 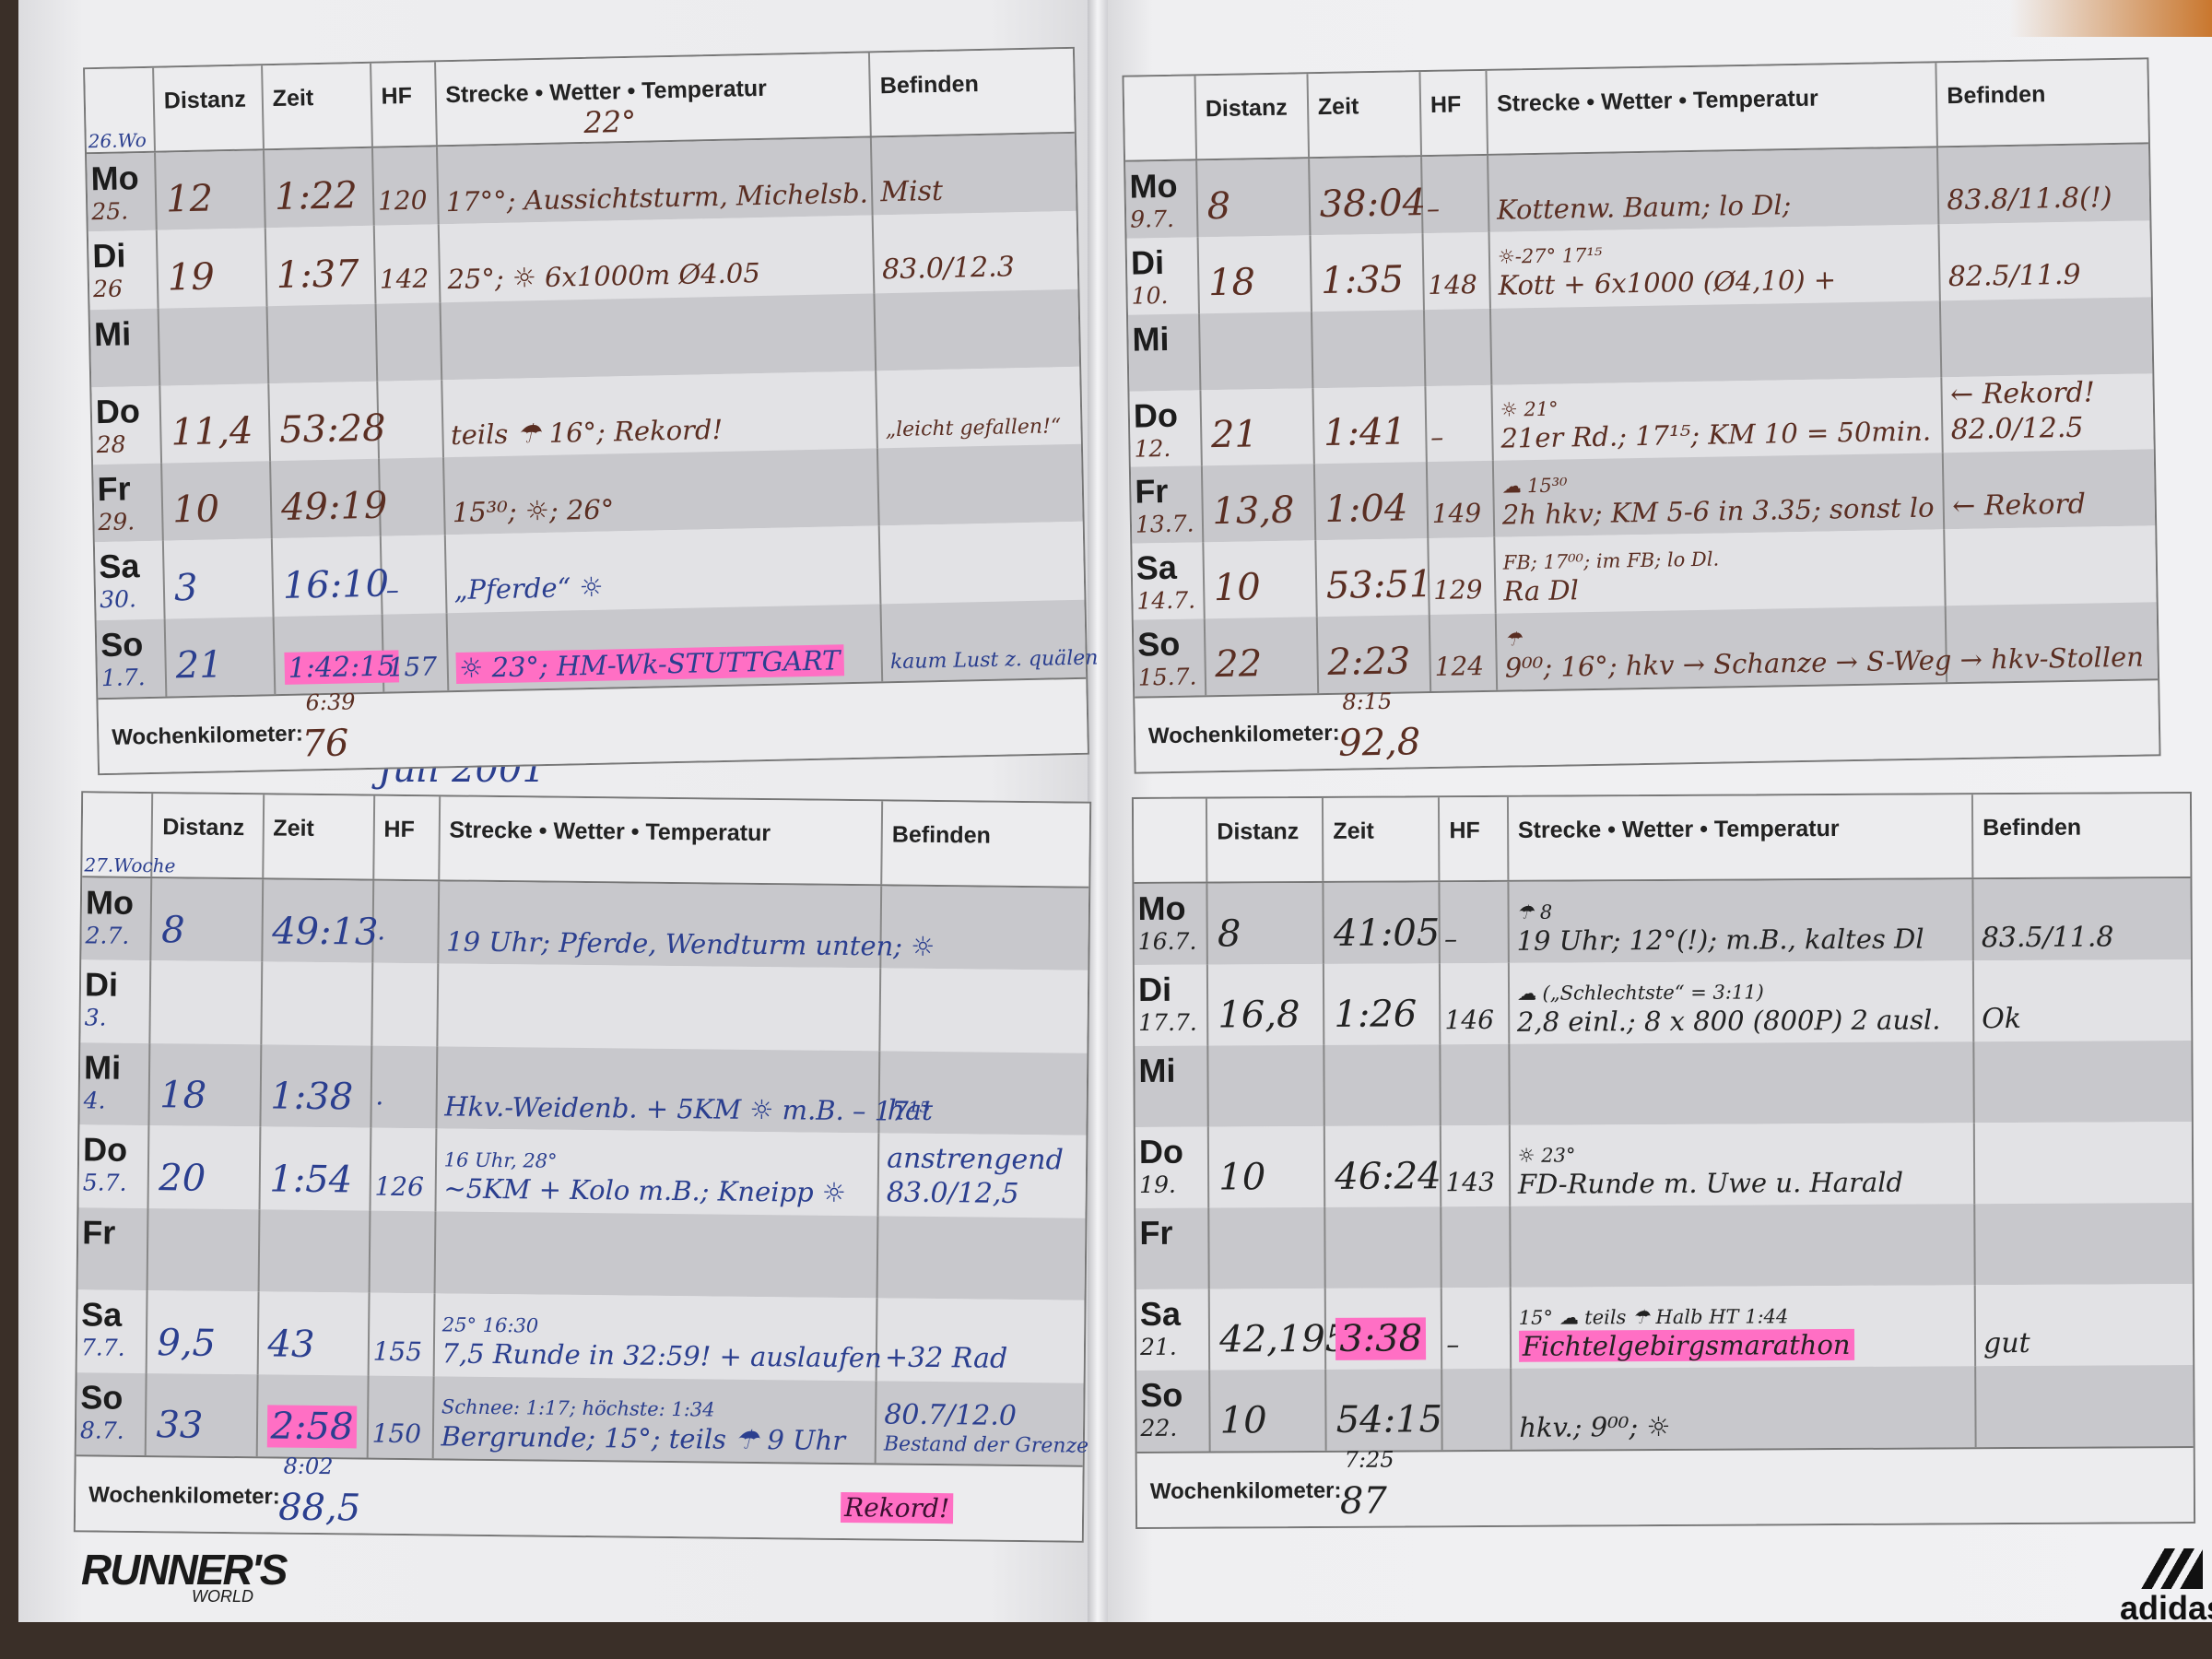 I want to click on route-text: 16 Uhr, 28°, so click(x=500, y=1160).